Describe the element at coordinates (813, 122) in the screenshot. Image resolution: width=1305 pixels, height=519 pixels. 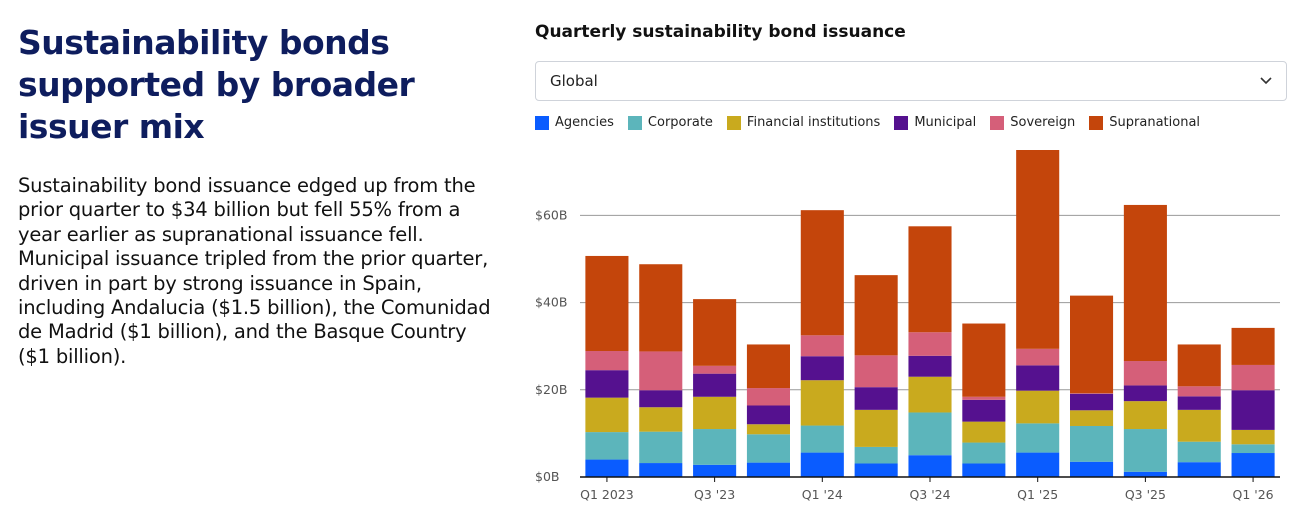
I see `legend-label: Financial institutions` at that location.